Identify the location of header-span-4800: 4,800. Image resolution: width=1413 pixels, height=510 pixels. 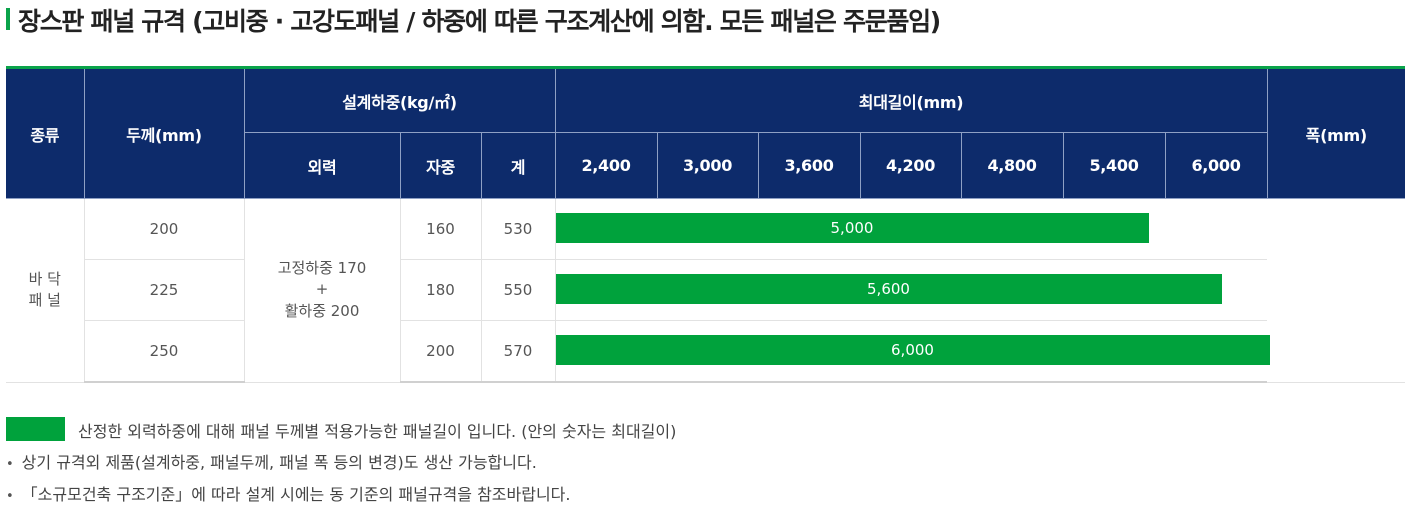
(1012, 165).